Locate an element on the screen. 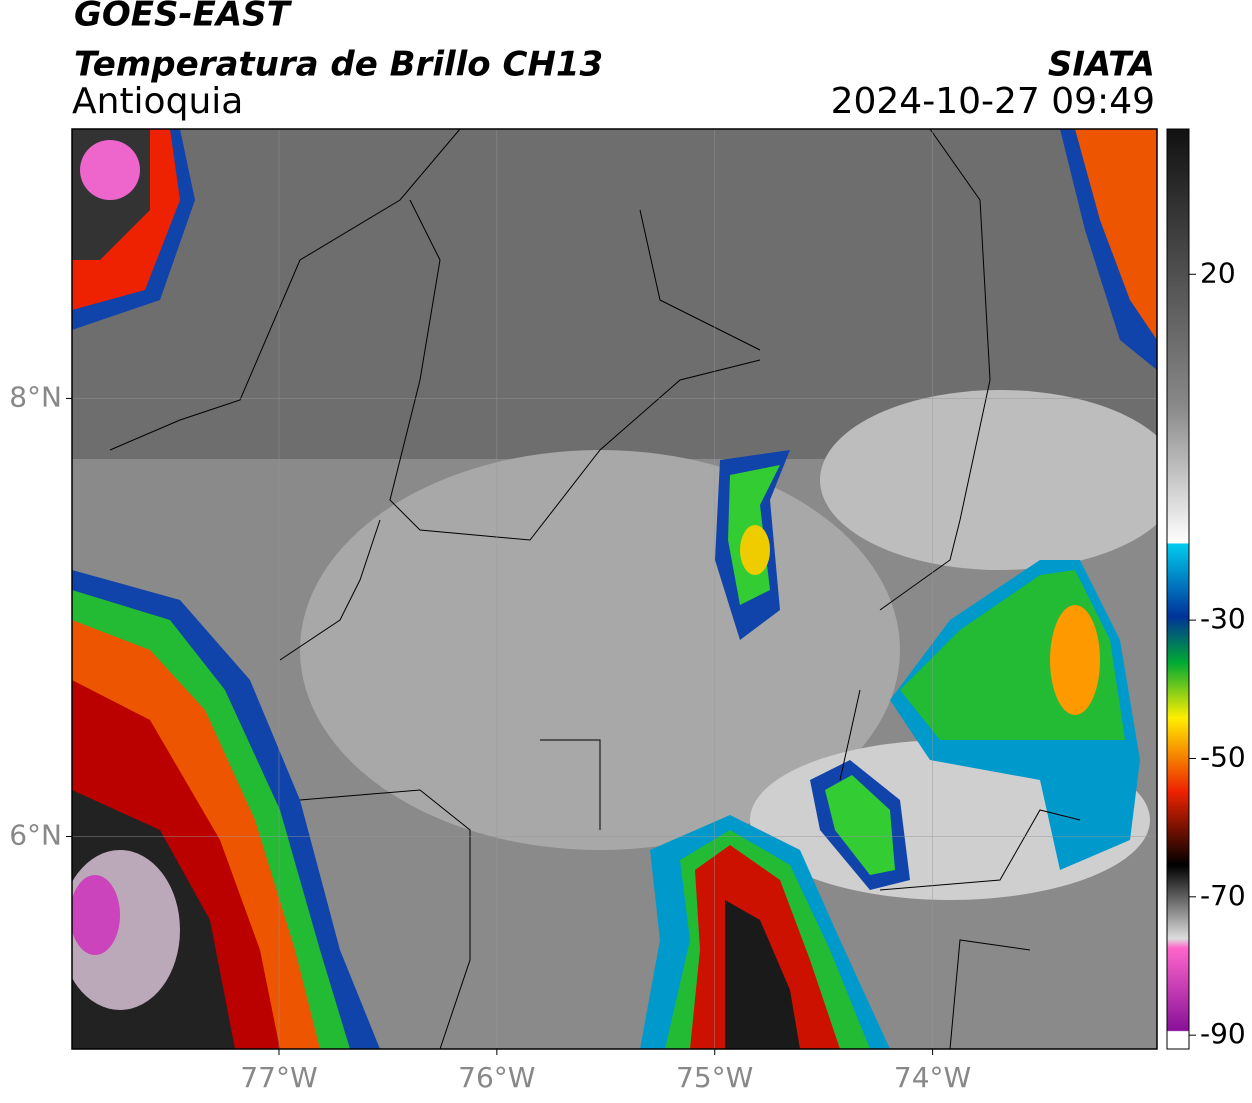 The image size is (1252, 1103). x-tick-label: 76°W is located at coordinates (496, 1077).